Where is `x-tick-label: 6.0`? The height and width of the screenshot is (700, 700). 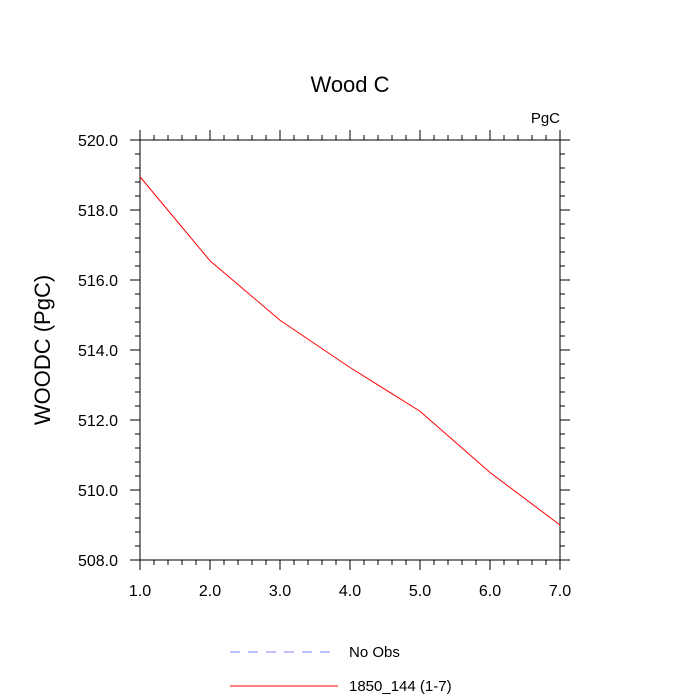
x-tick-label: 6.0 is located at coordinates (490, 591).